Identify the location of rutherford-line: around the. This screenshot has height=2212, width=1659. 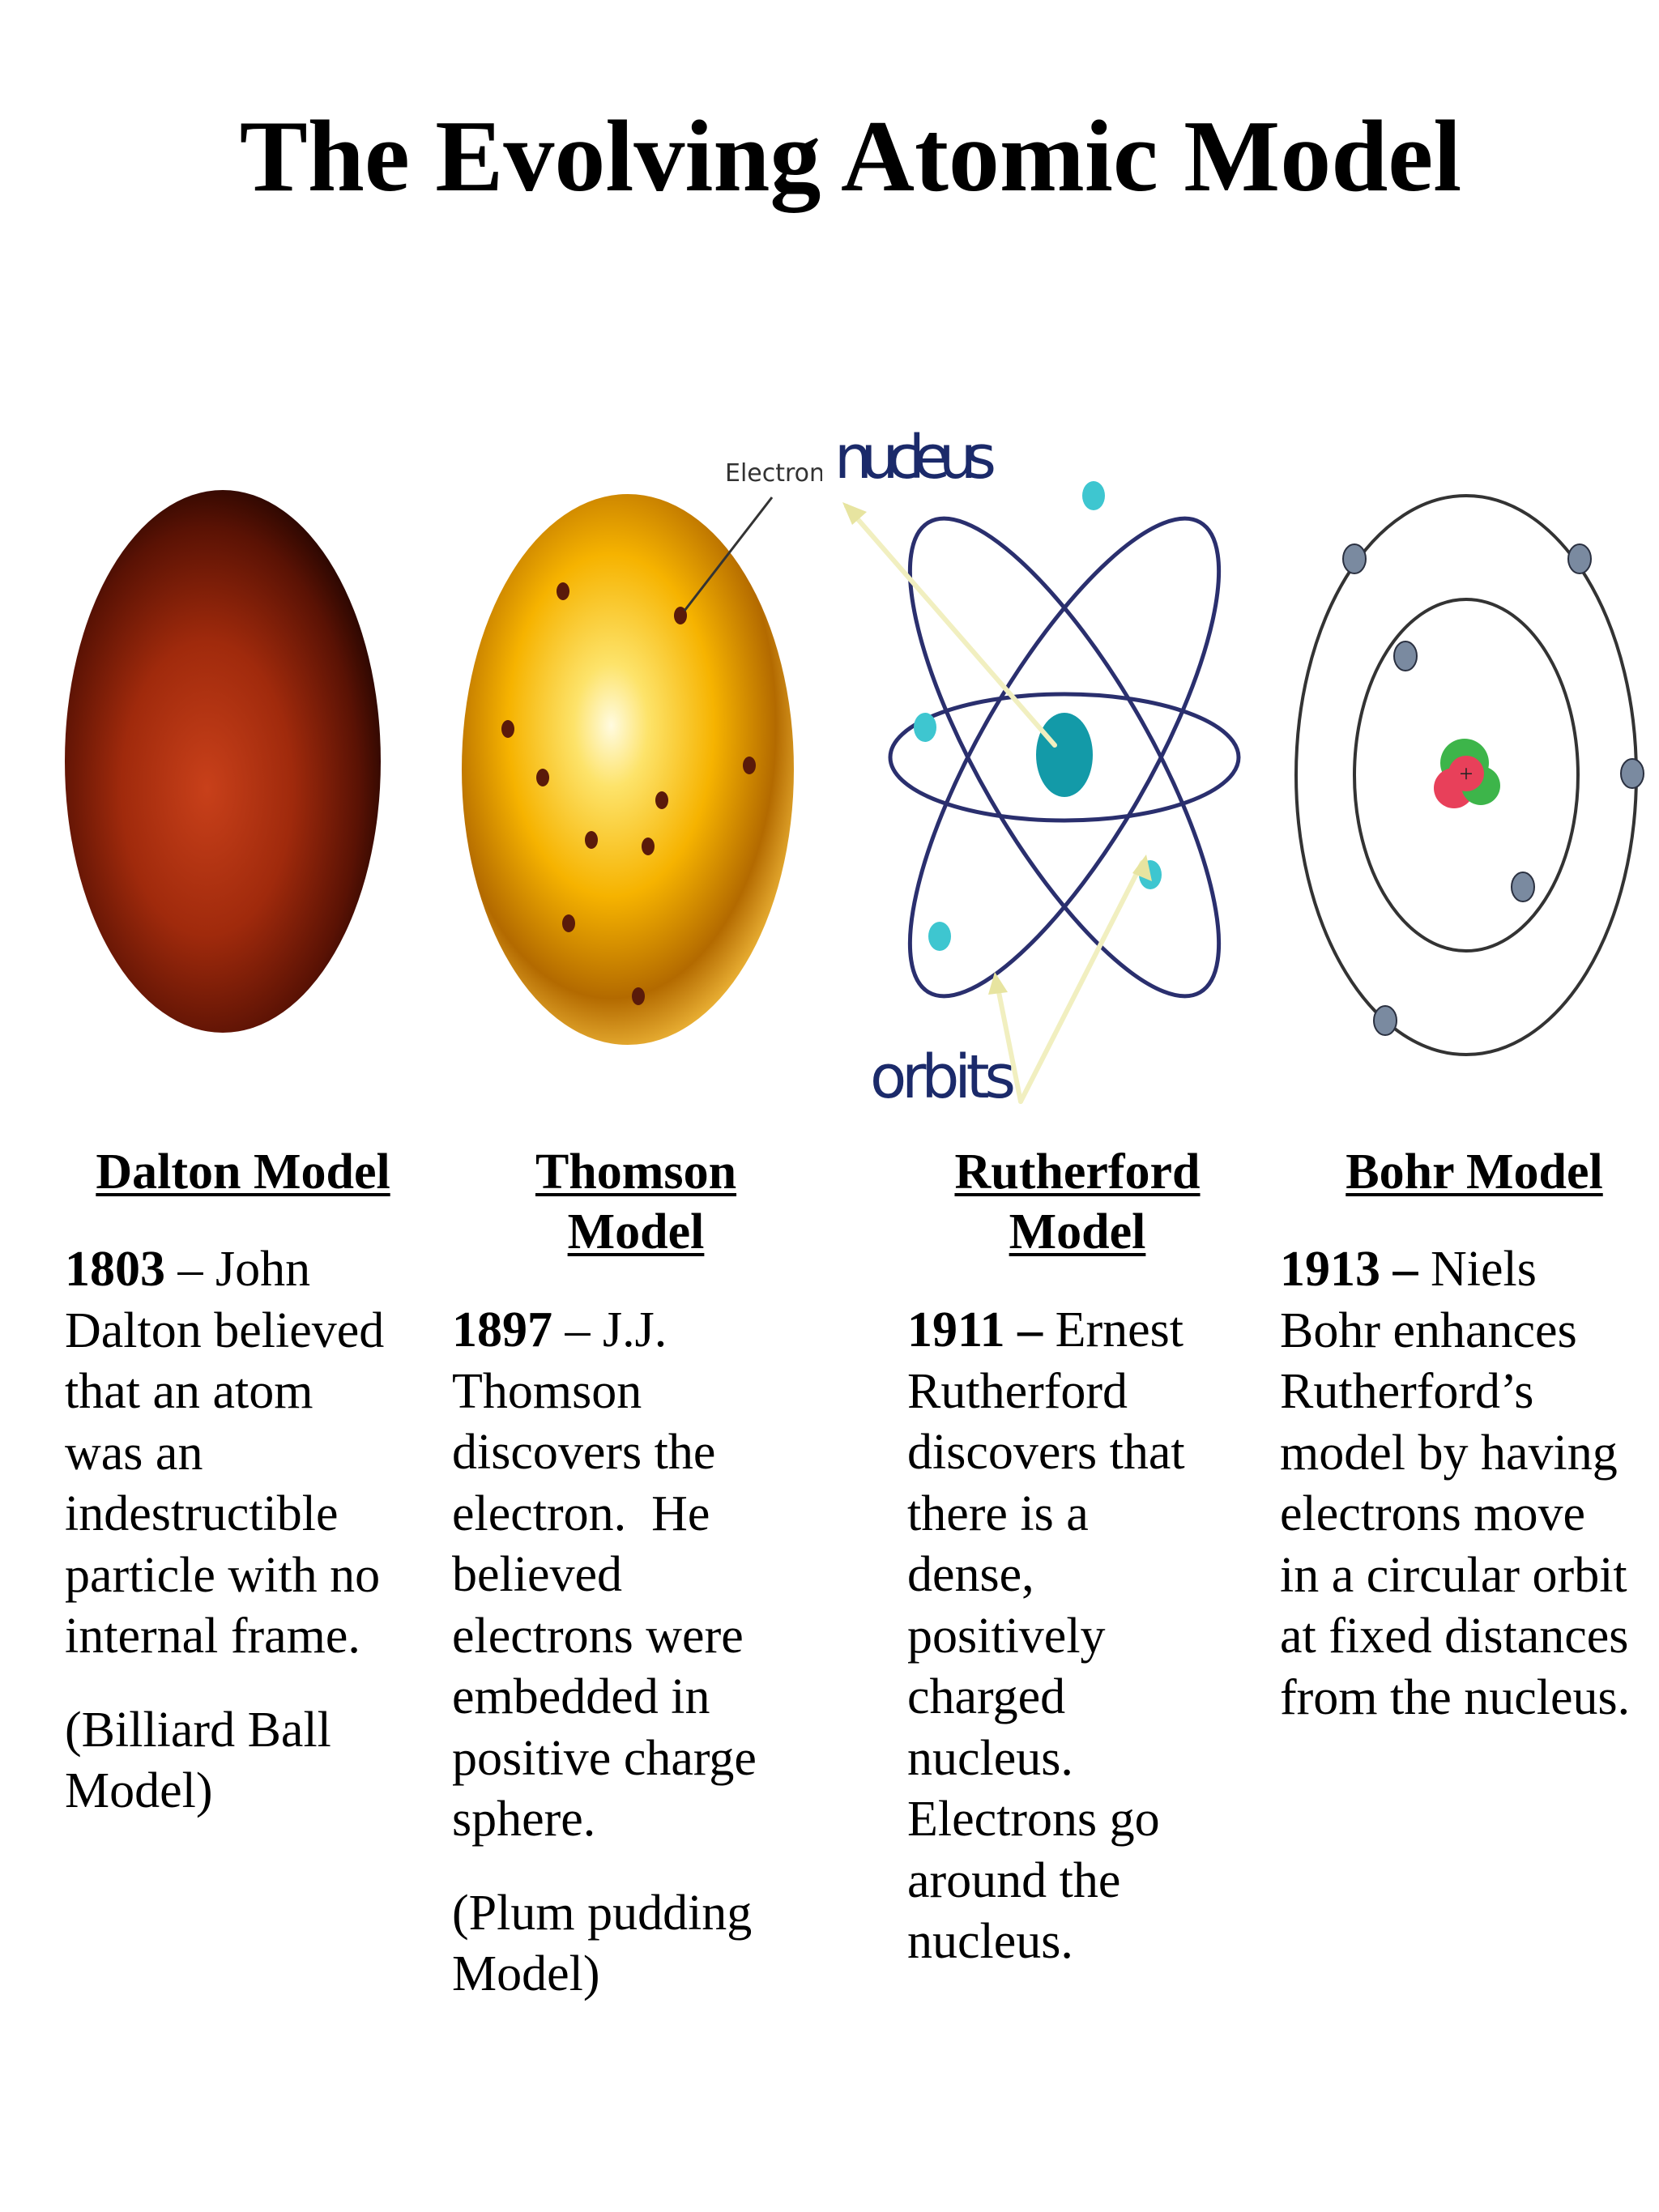
(1014, 1880).